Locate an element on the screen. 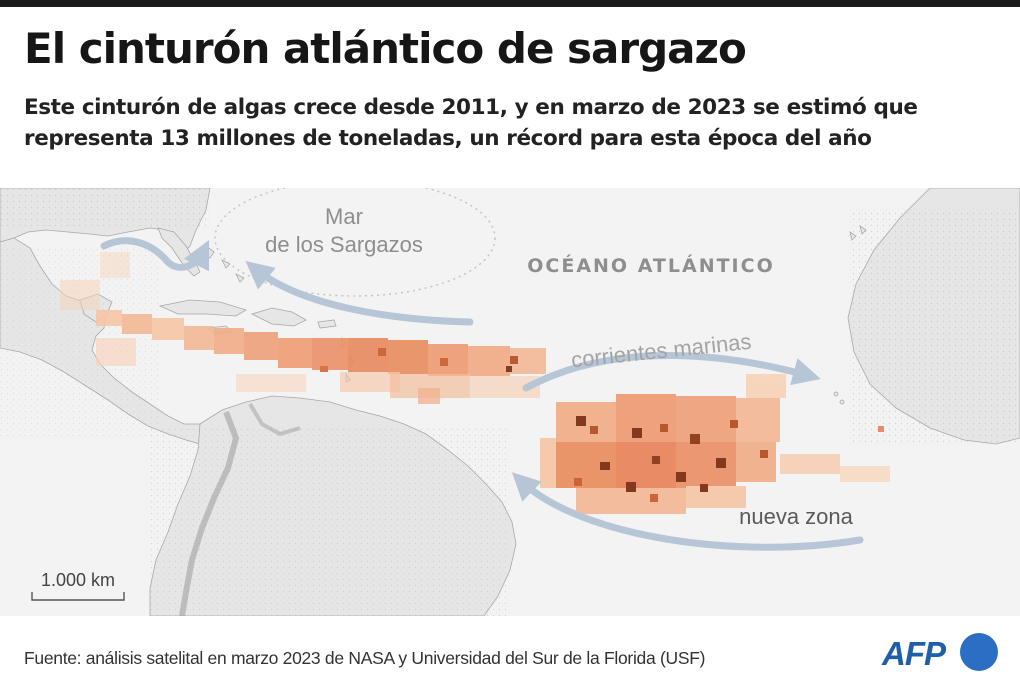 Image resolution: width=1020 pixels, height=688 pixels. sargasso-sea-label-line1: Mar is located at coordinates (344, 216).